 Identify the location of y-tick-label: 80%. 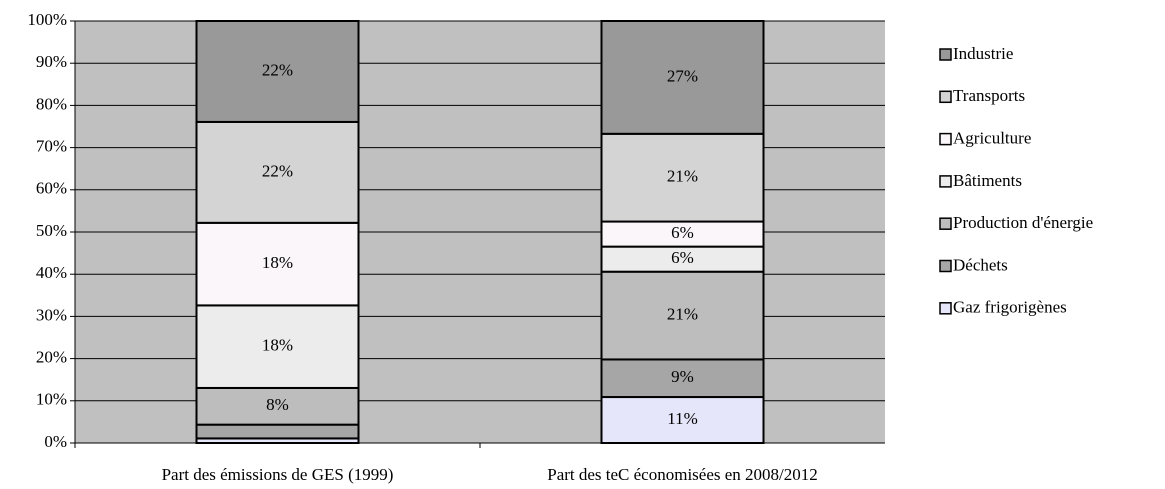
(51, 103).